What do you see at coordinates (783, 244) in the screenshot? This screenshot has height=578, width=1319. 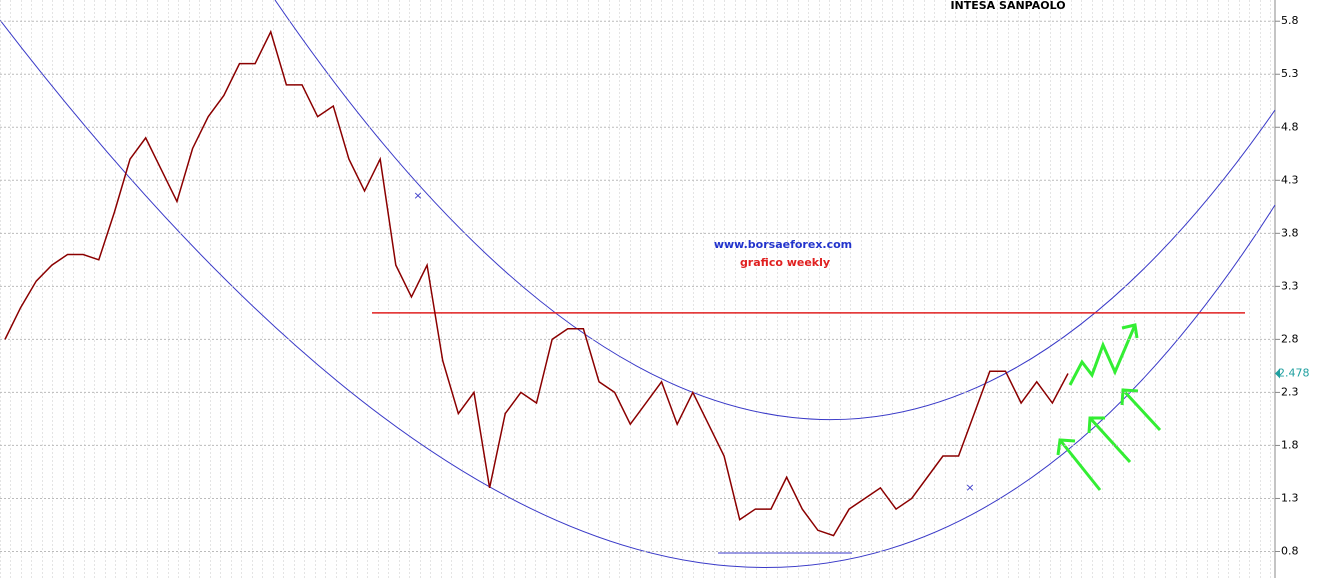 I see `watermark: www.borsaeforex.com` at bounding box center [783, 244].